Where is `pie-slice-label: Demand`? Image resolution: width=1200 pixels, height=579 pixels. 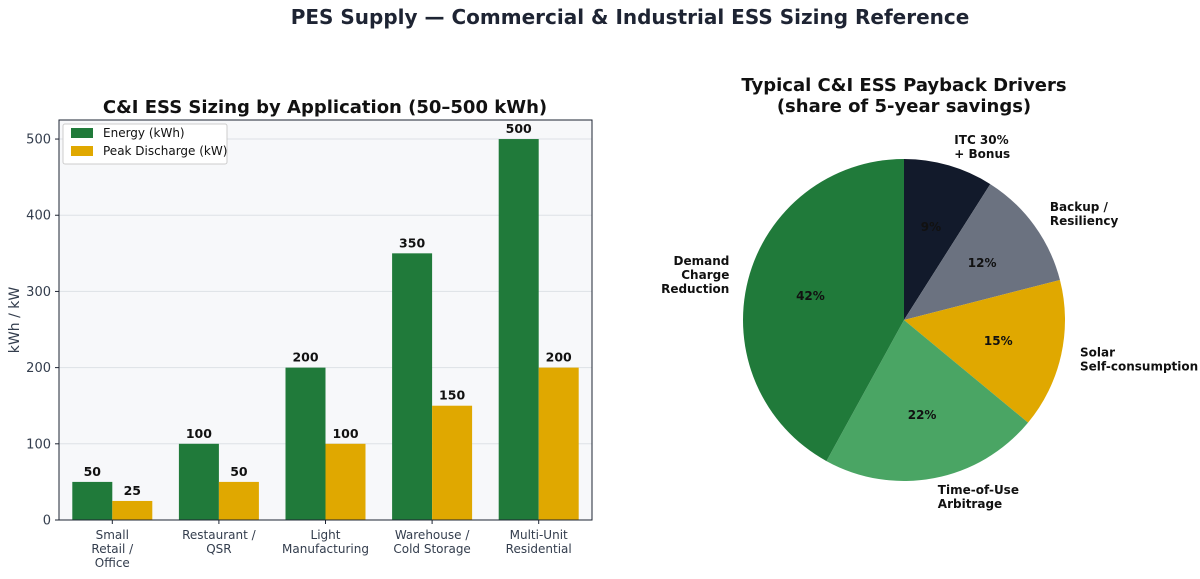
pie-slice-label: Demand is located at coordinates (702, 261).